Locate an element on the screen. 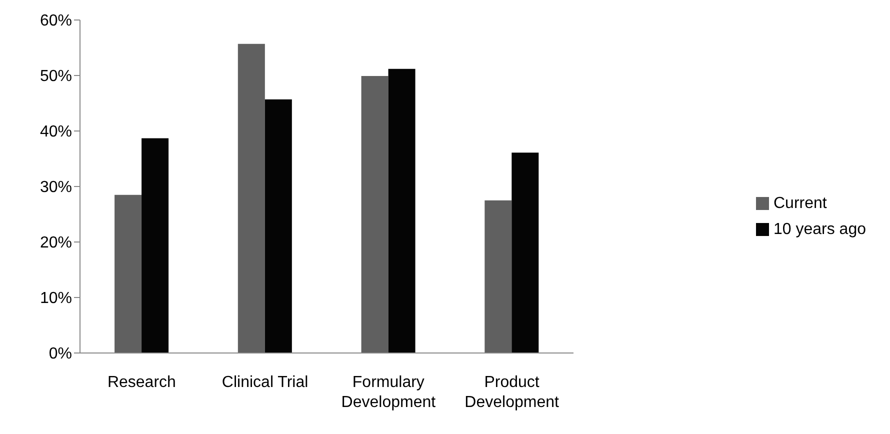 Image resolution: width=890 pixels, height=434 pixels. y-tick-label: 50% is located at coordinates (56, 77).